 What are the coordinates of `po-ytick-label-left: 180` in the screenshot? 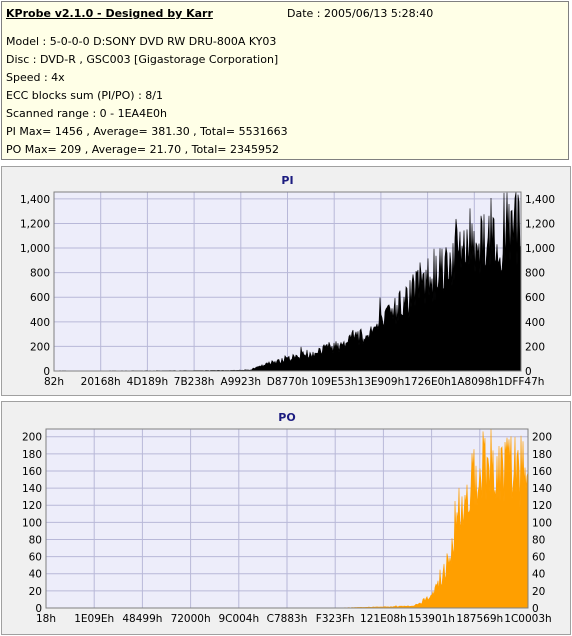 It's located at (32, 455).